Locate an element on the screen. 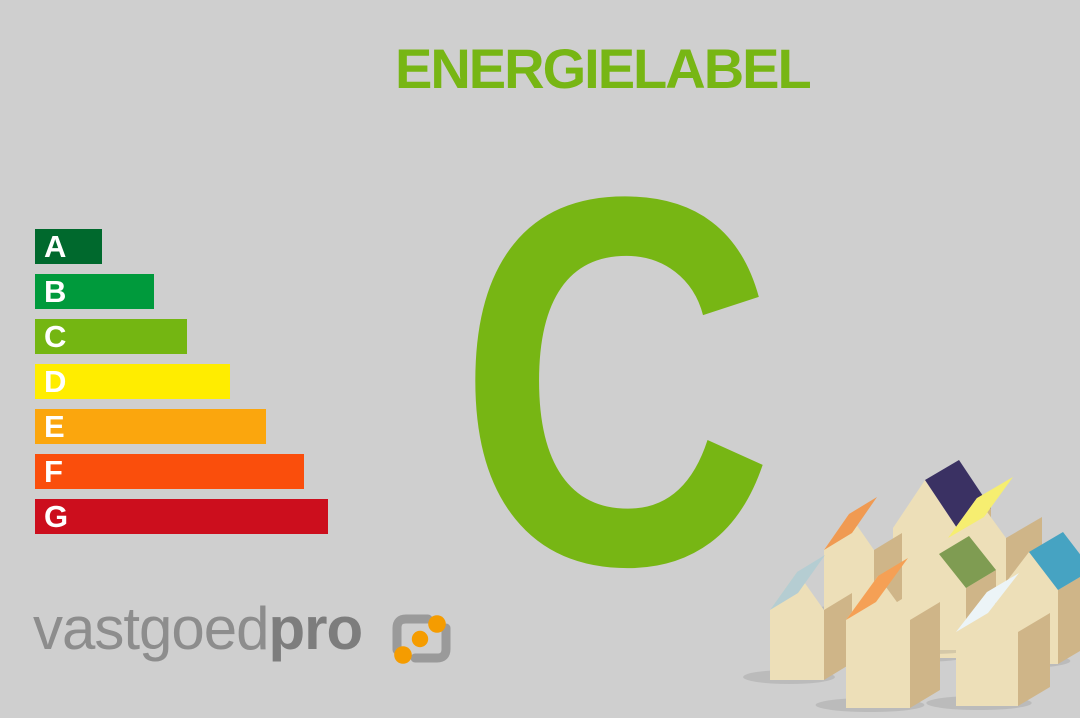  energy-bar-f: F is located at coordinates (169, 471).